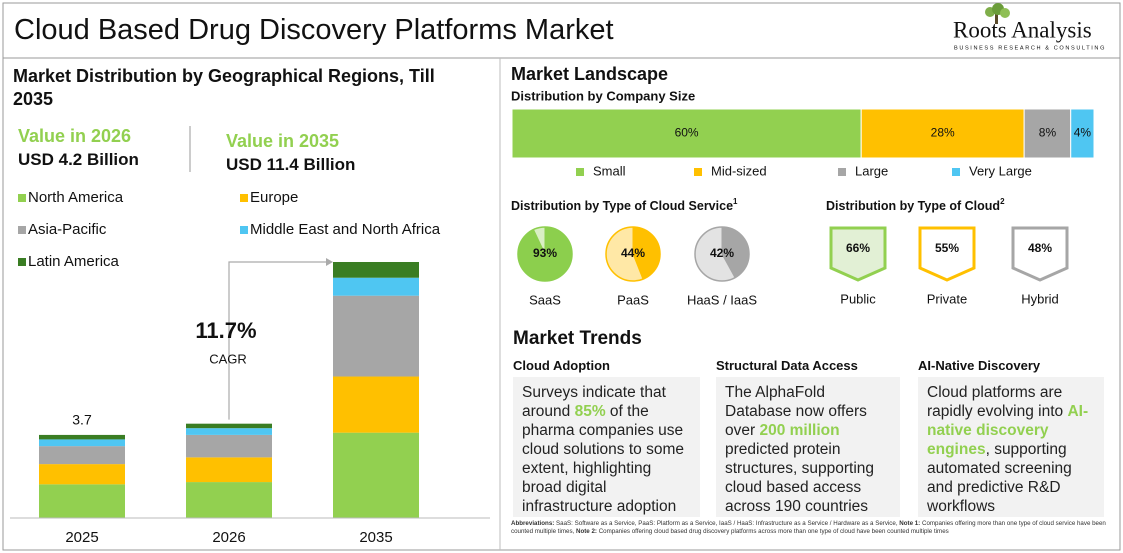 This screenshot has height=553, width=1123. Describe the element at coordinates (722, 299) in the screenshot. I see `pie-label: HaaS / IaaS` at that location.